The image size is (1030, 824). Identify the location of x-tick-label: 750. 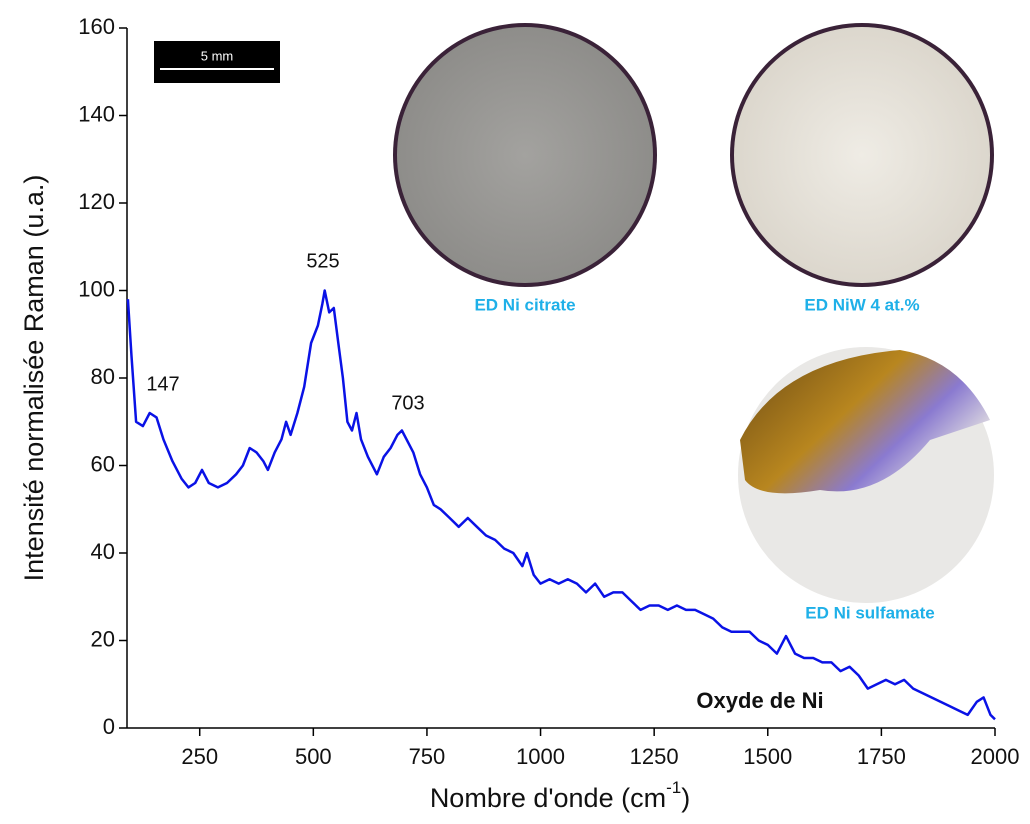
(427, 756).